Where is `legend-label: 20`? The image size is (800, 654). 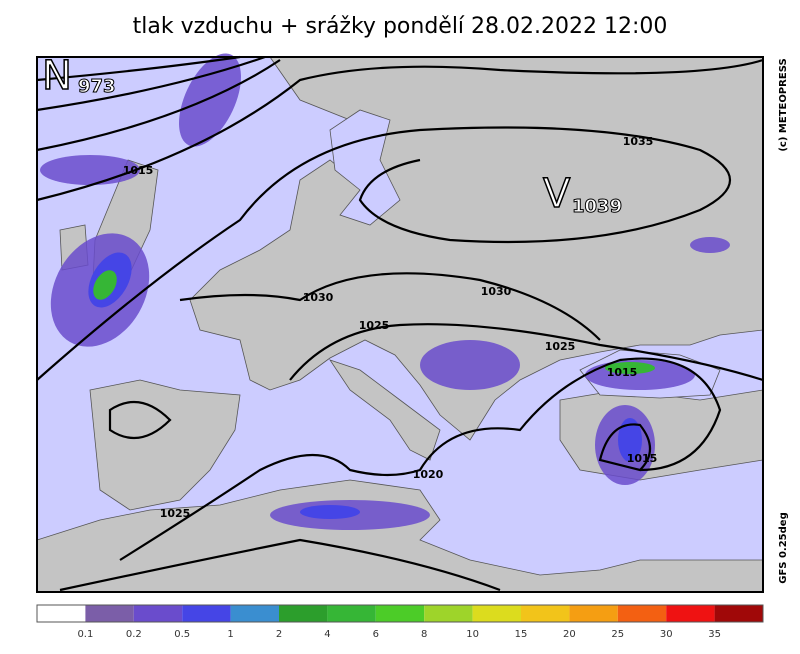
legend-label: 20 is located at coordinates (569, 634).